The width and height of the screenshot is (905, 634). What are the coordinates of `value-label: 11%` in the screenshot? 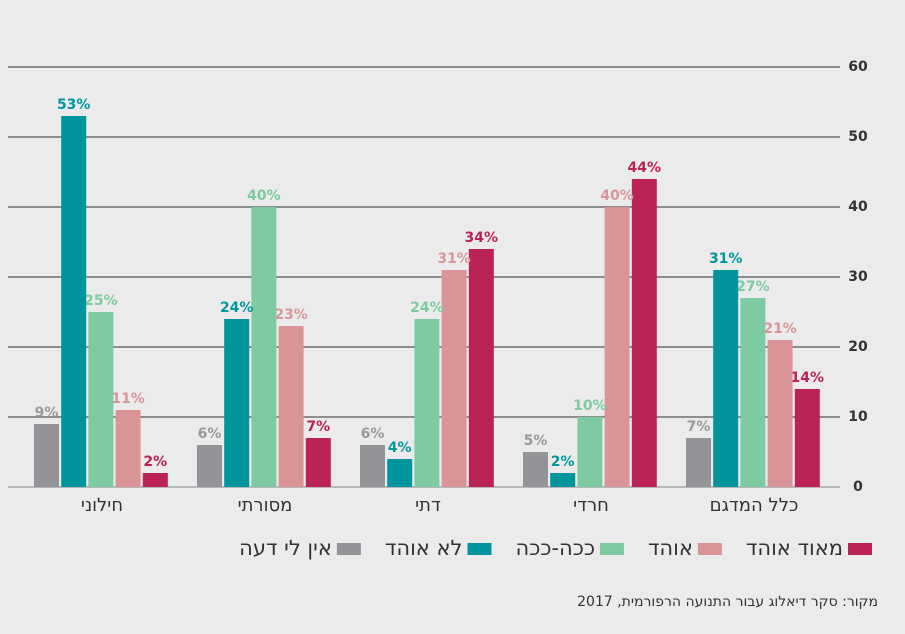 It's located at (128, 399).